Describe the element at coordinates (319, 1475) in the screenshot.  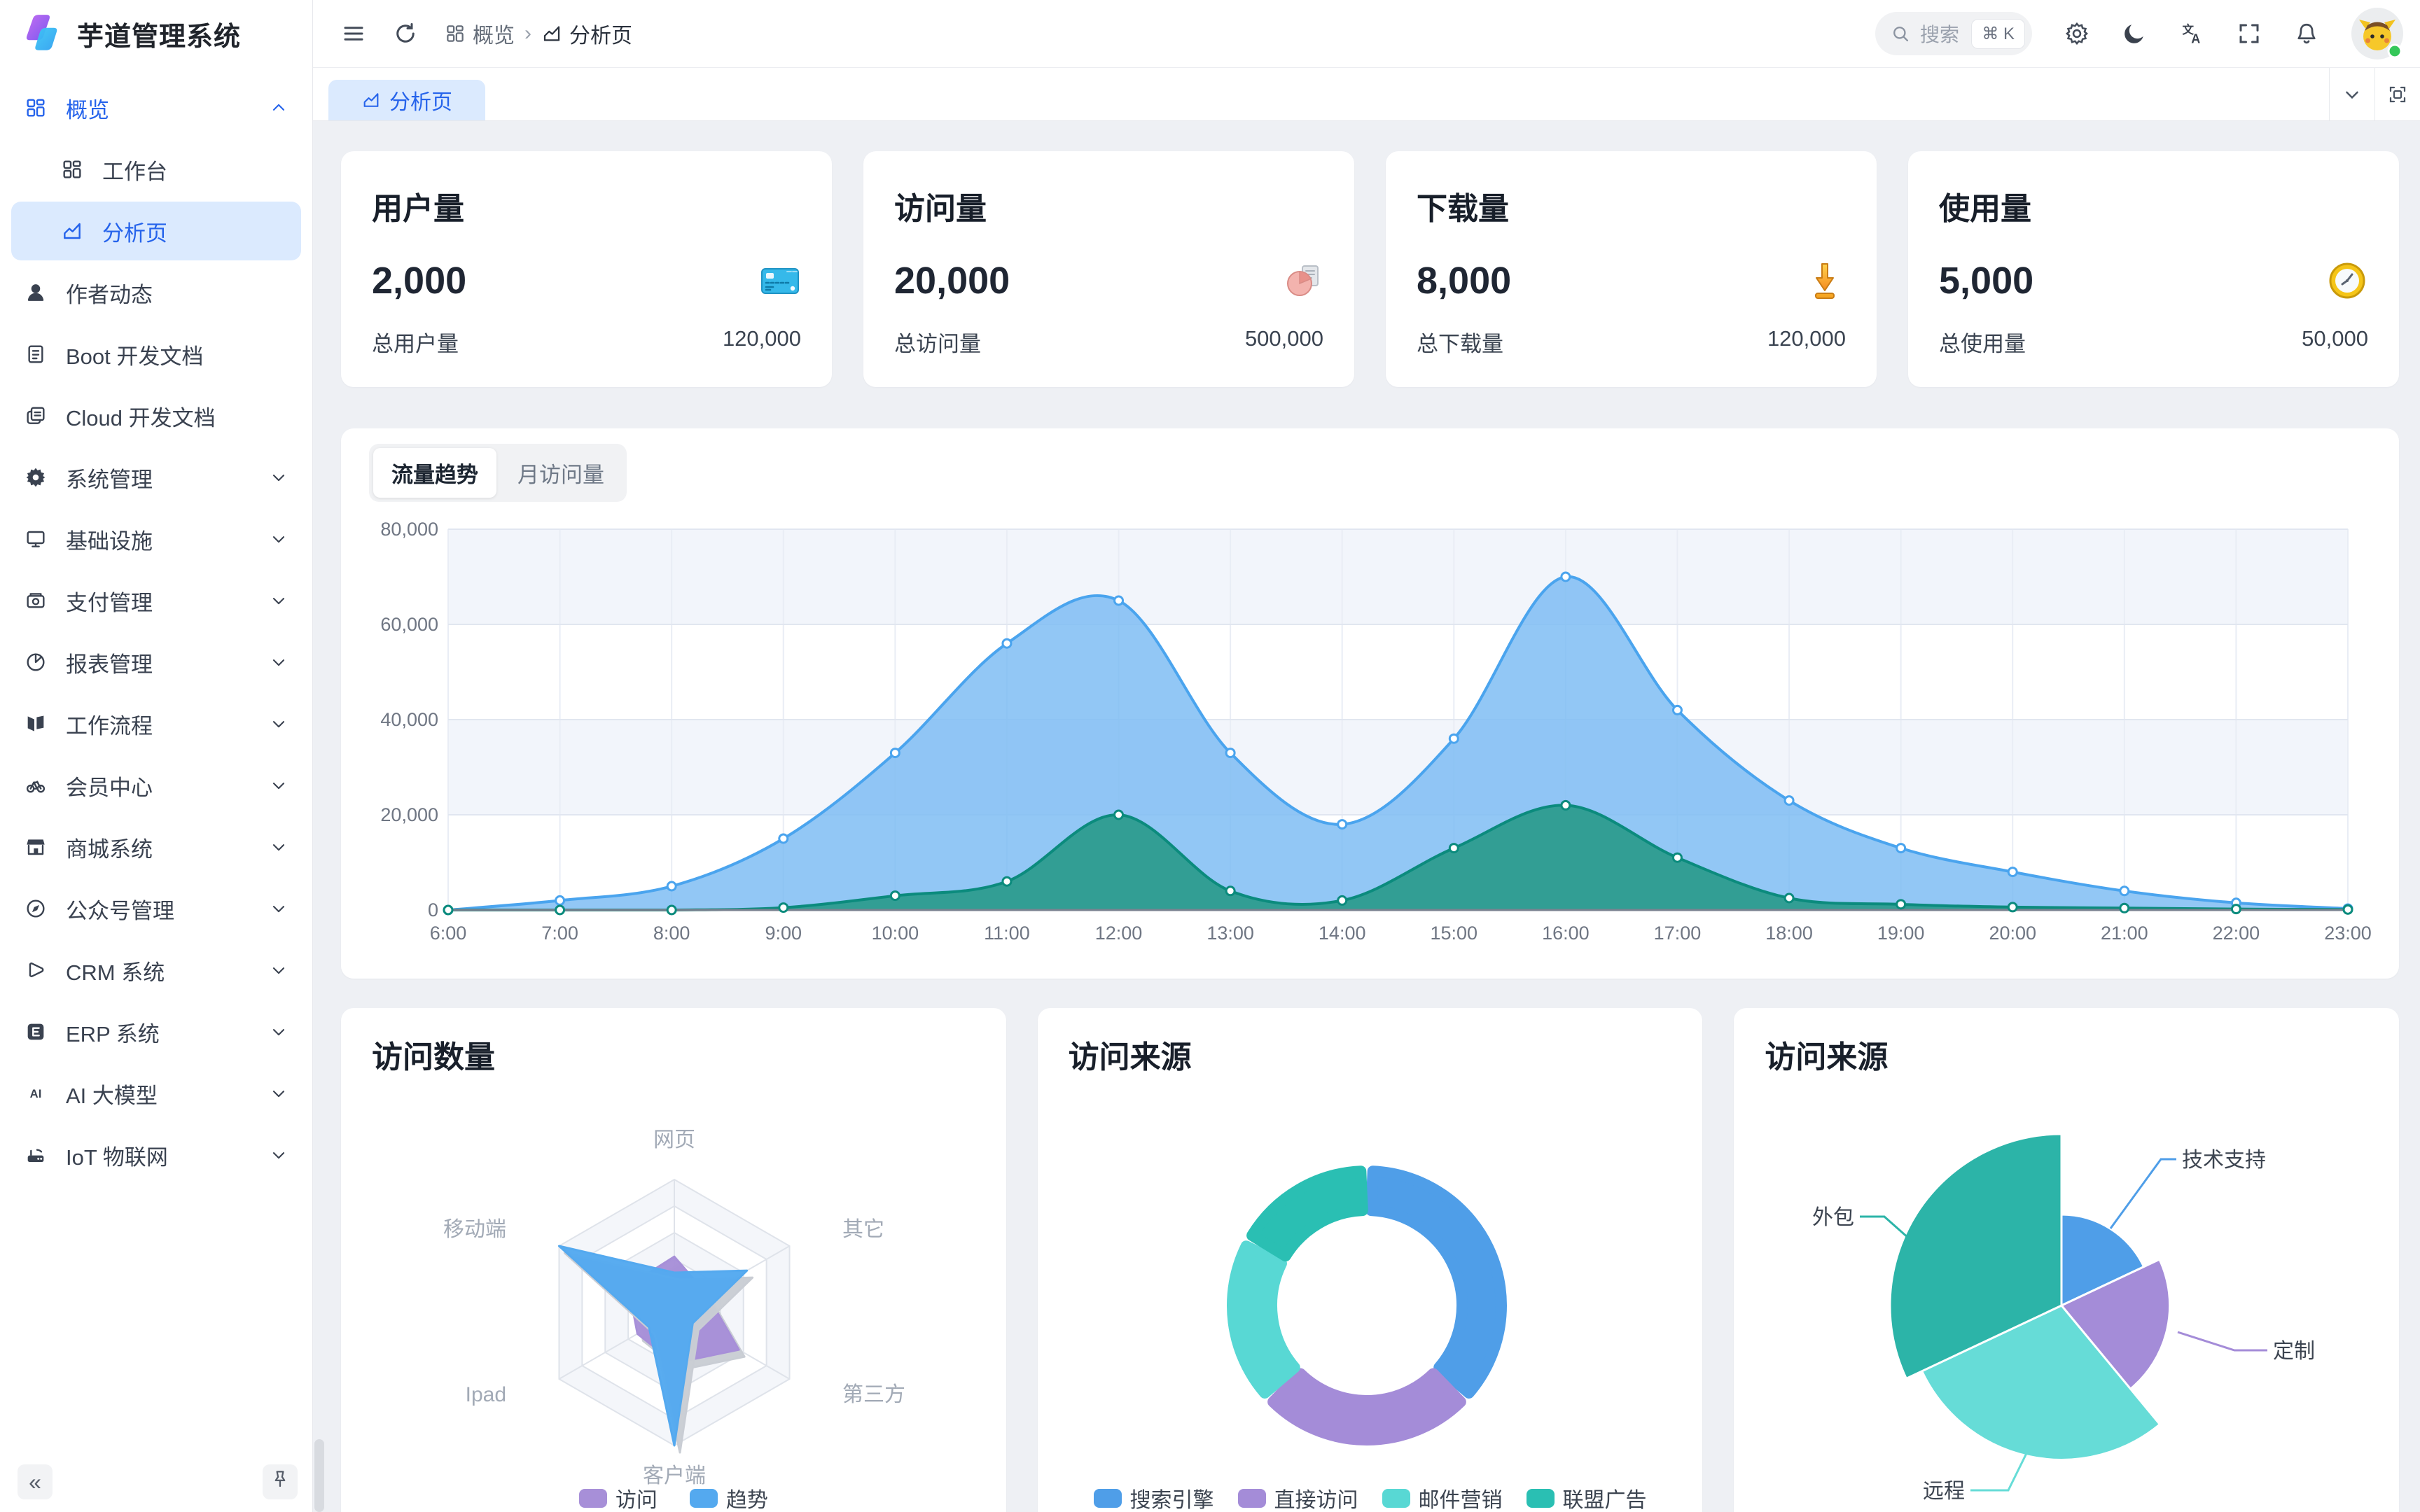
I see `sidebar-scrollbar` at that location.